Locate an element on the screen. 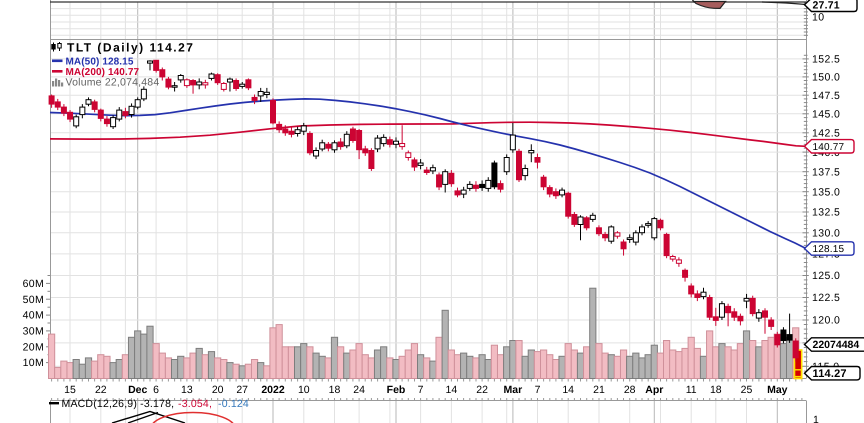 Image resolution: width=864 pixels, height=423 pixels. svg-text: 10M is located at coordinates (33, 363).